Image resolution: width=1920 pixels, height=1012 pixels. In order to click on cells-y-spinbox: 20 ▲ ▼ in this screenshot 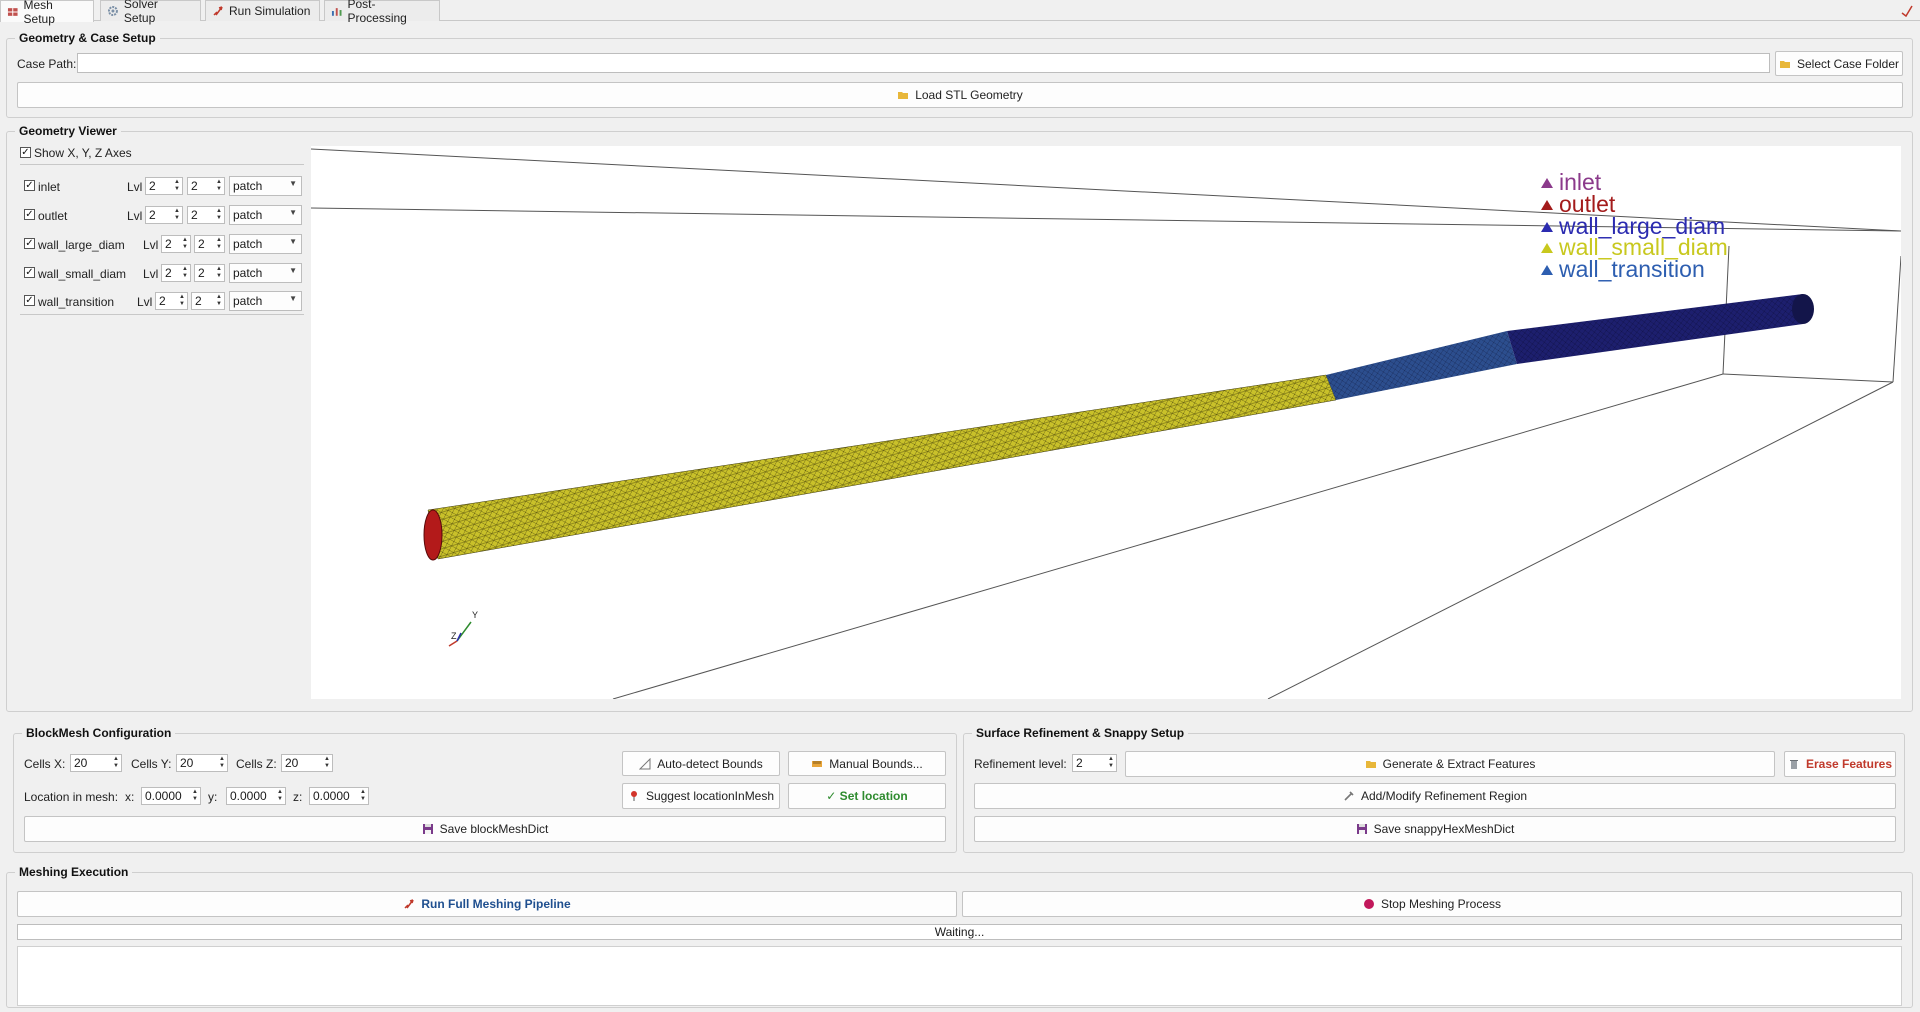, I will do `click(202, 763)`.